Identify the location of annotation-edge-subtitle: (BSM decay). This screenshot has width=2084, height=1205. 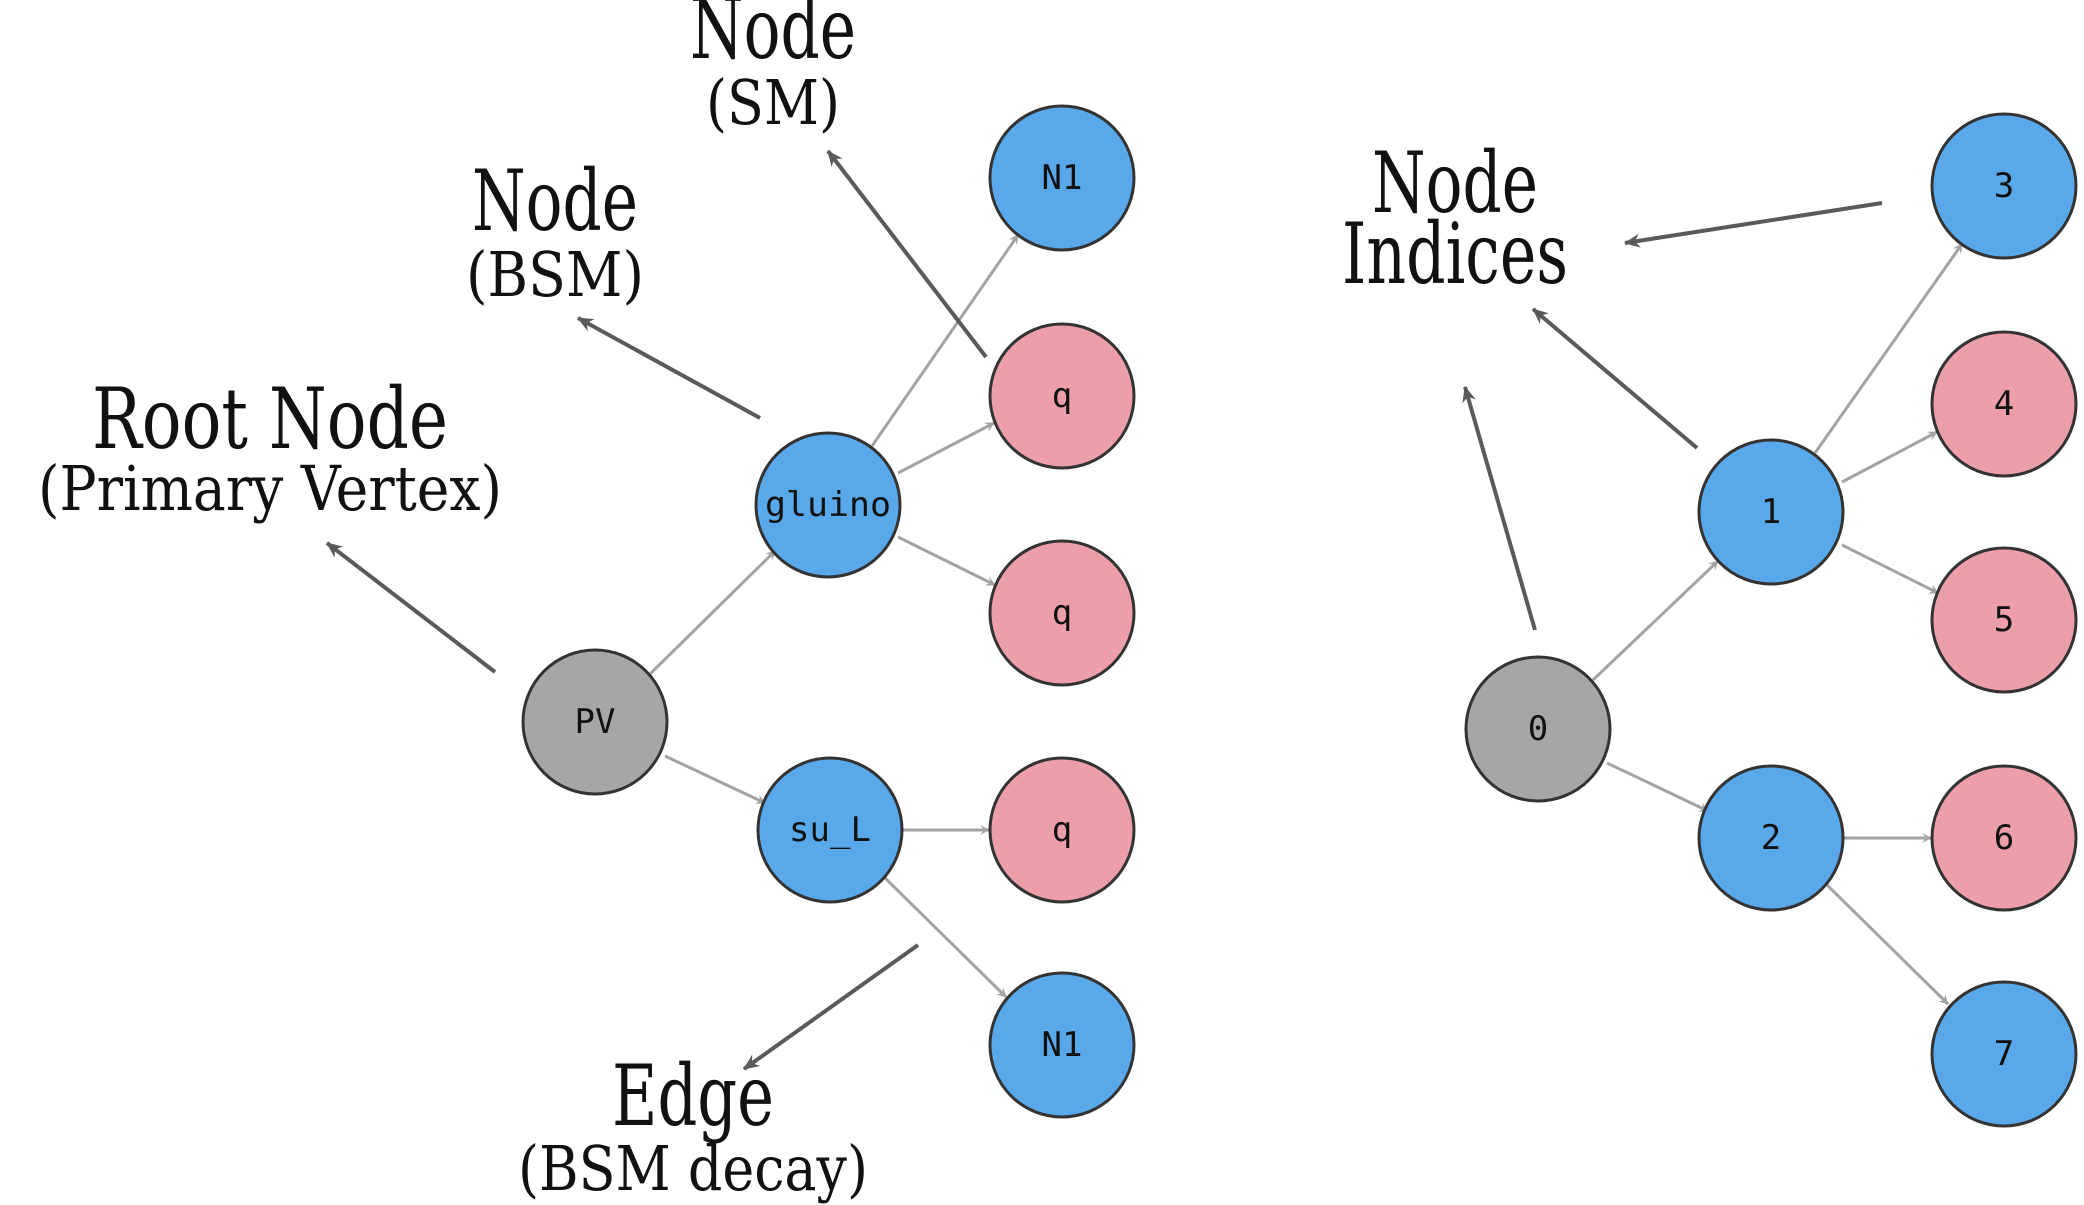
(693, 1168).